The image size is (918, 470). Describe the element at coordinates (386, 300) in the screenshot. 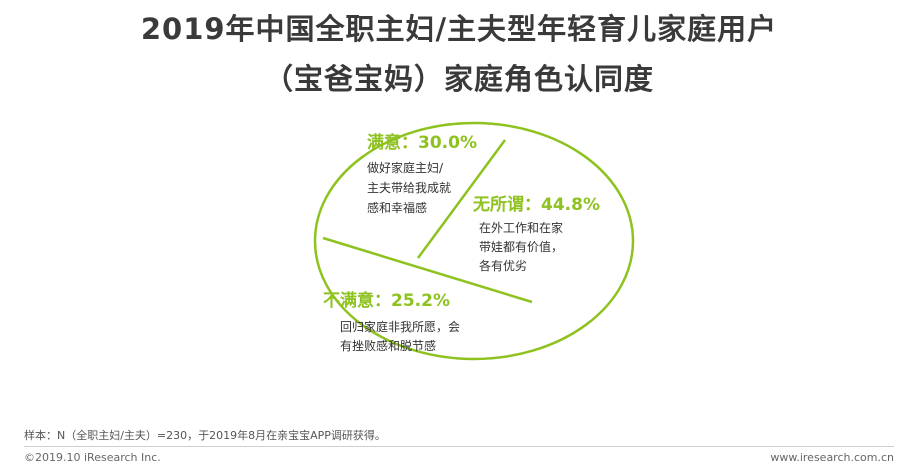

I see `slice-label-dissatisfied: 不满意：25.2%` at that location.